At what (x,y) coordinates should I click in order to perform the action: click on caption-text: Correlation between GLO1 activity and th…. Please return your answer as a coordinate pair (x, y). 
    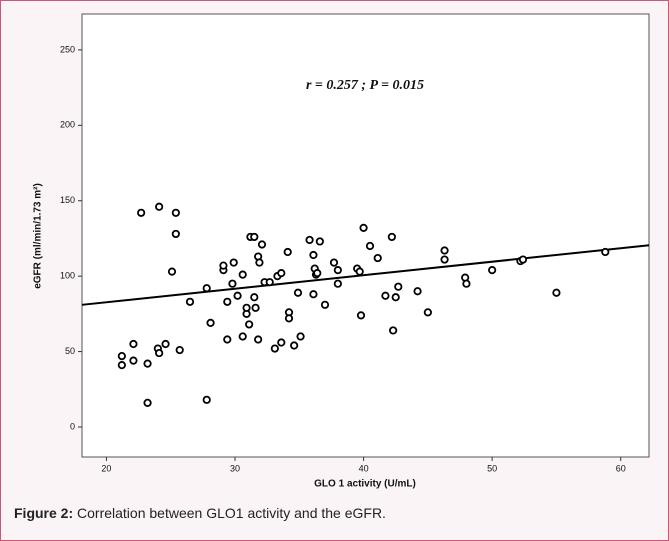
    Looking at the image, I should click on (231, 513).